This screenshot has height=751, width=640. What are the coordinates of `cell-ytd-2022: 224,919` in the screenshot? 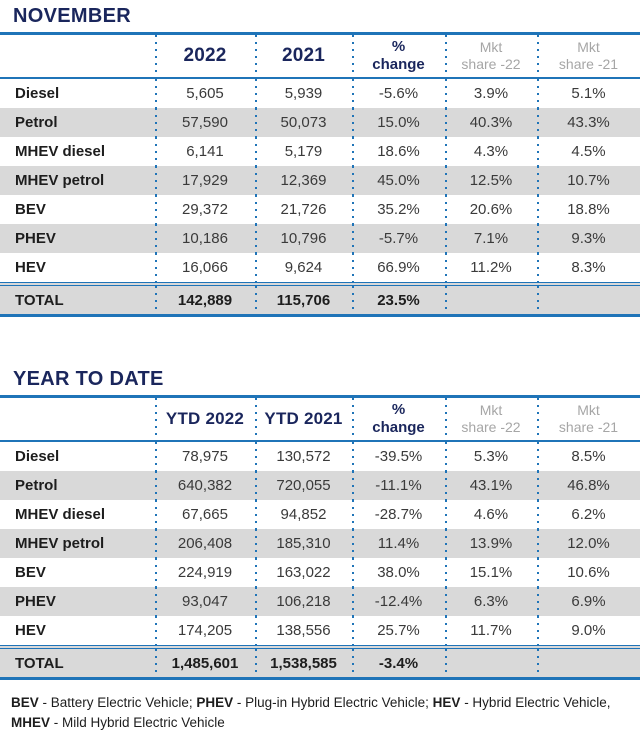 It's located at (205, 572).